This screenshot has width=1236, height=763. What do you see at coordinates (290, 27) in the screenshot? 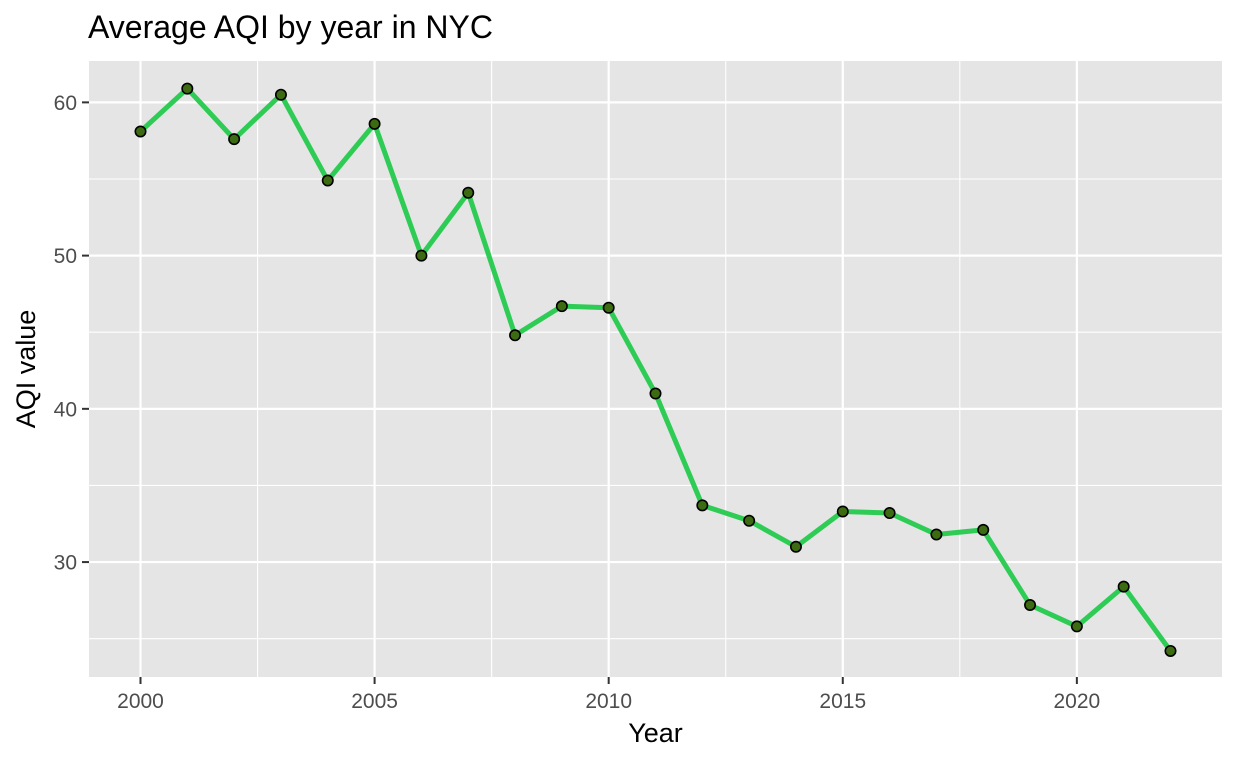
I see `chart-title: Average AQI by year in NYC` at bounding box center [290, 27].